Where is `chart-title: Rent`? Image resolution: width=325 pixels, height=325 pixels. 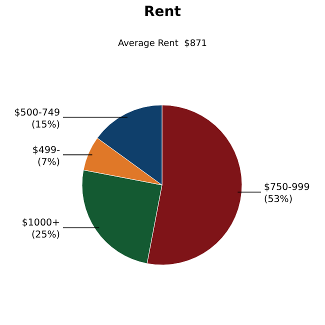
chart-title: Rent is located at coordinates (163, 12).